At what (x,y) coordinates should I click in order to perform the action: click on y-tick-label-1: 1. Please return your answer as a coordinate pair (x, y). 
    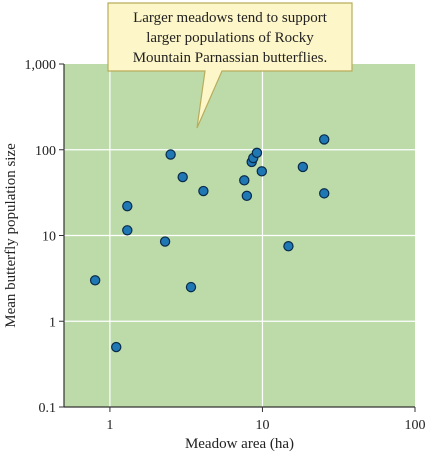
    Looking at the image, I should click on (52, 322).